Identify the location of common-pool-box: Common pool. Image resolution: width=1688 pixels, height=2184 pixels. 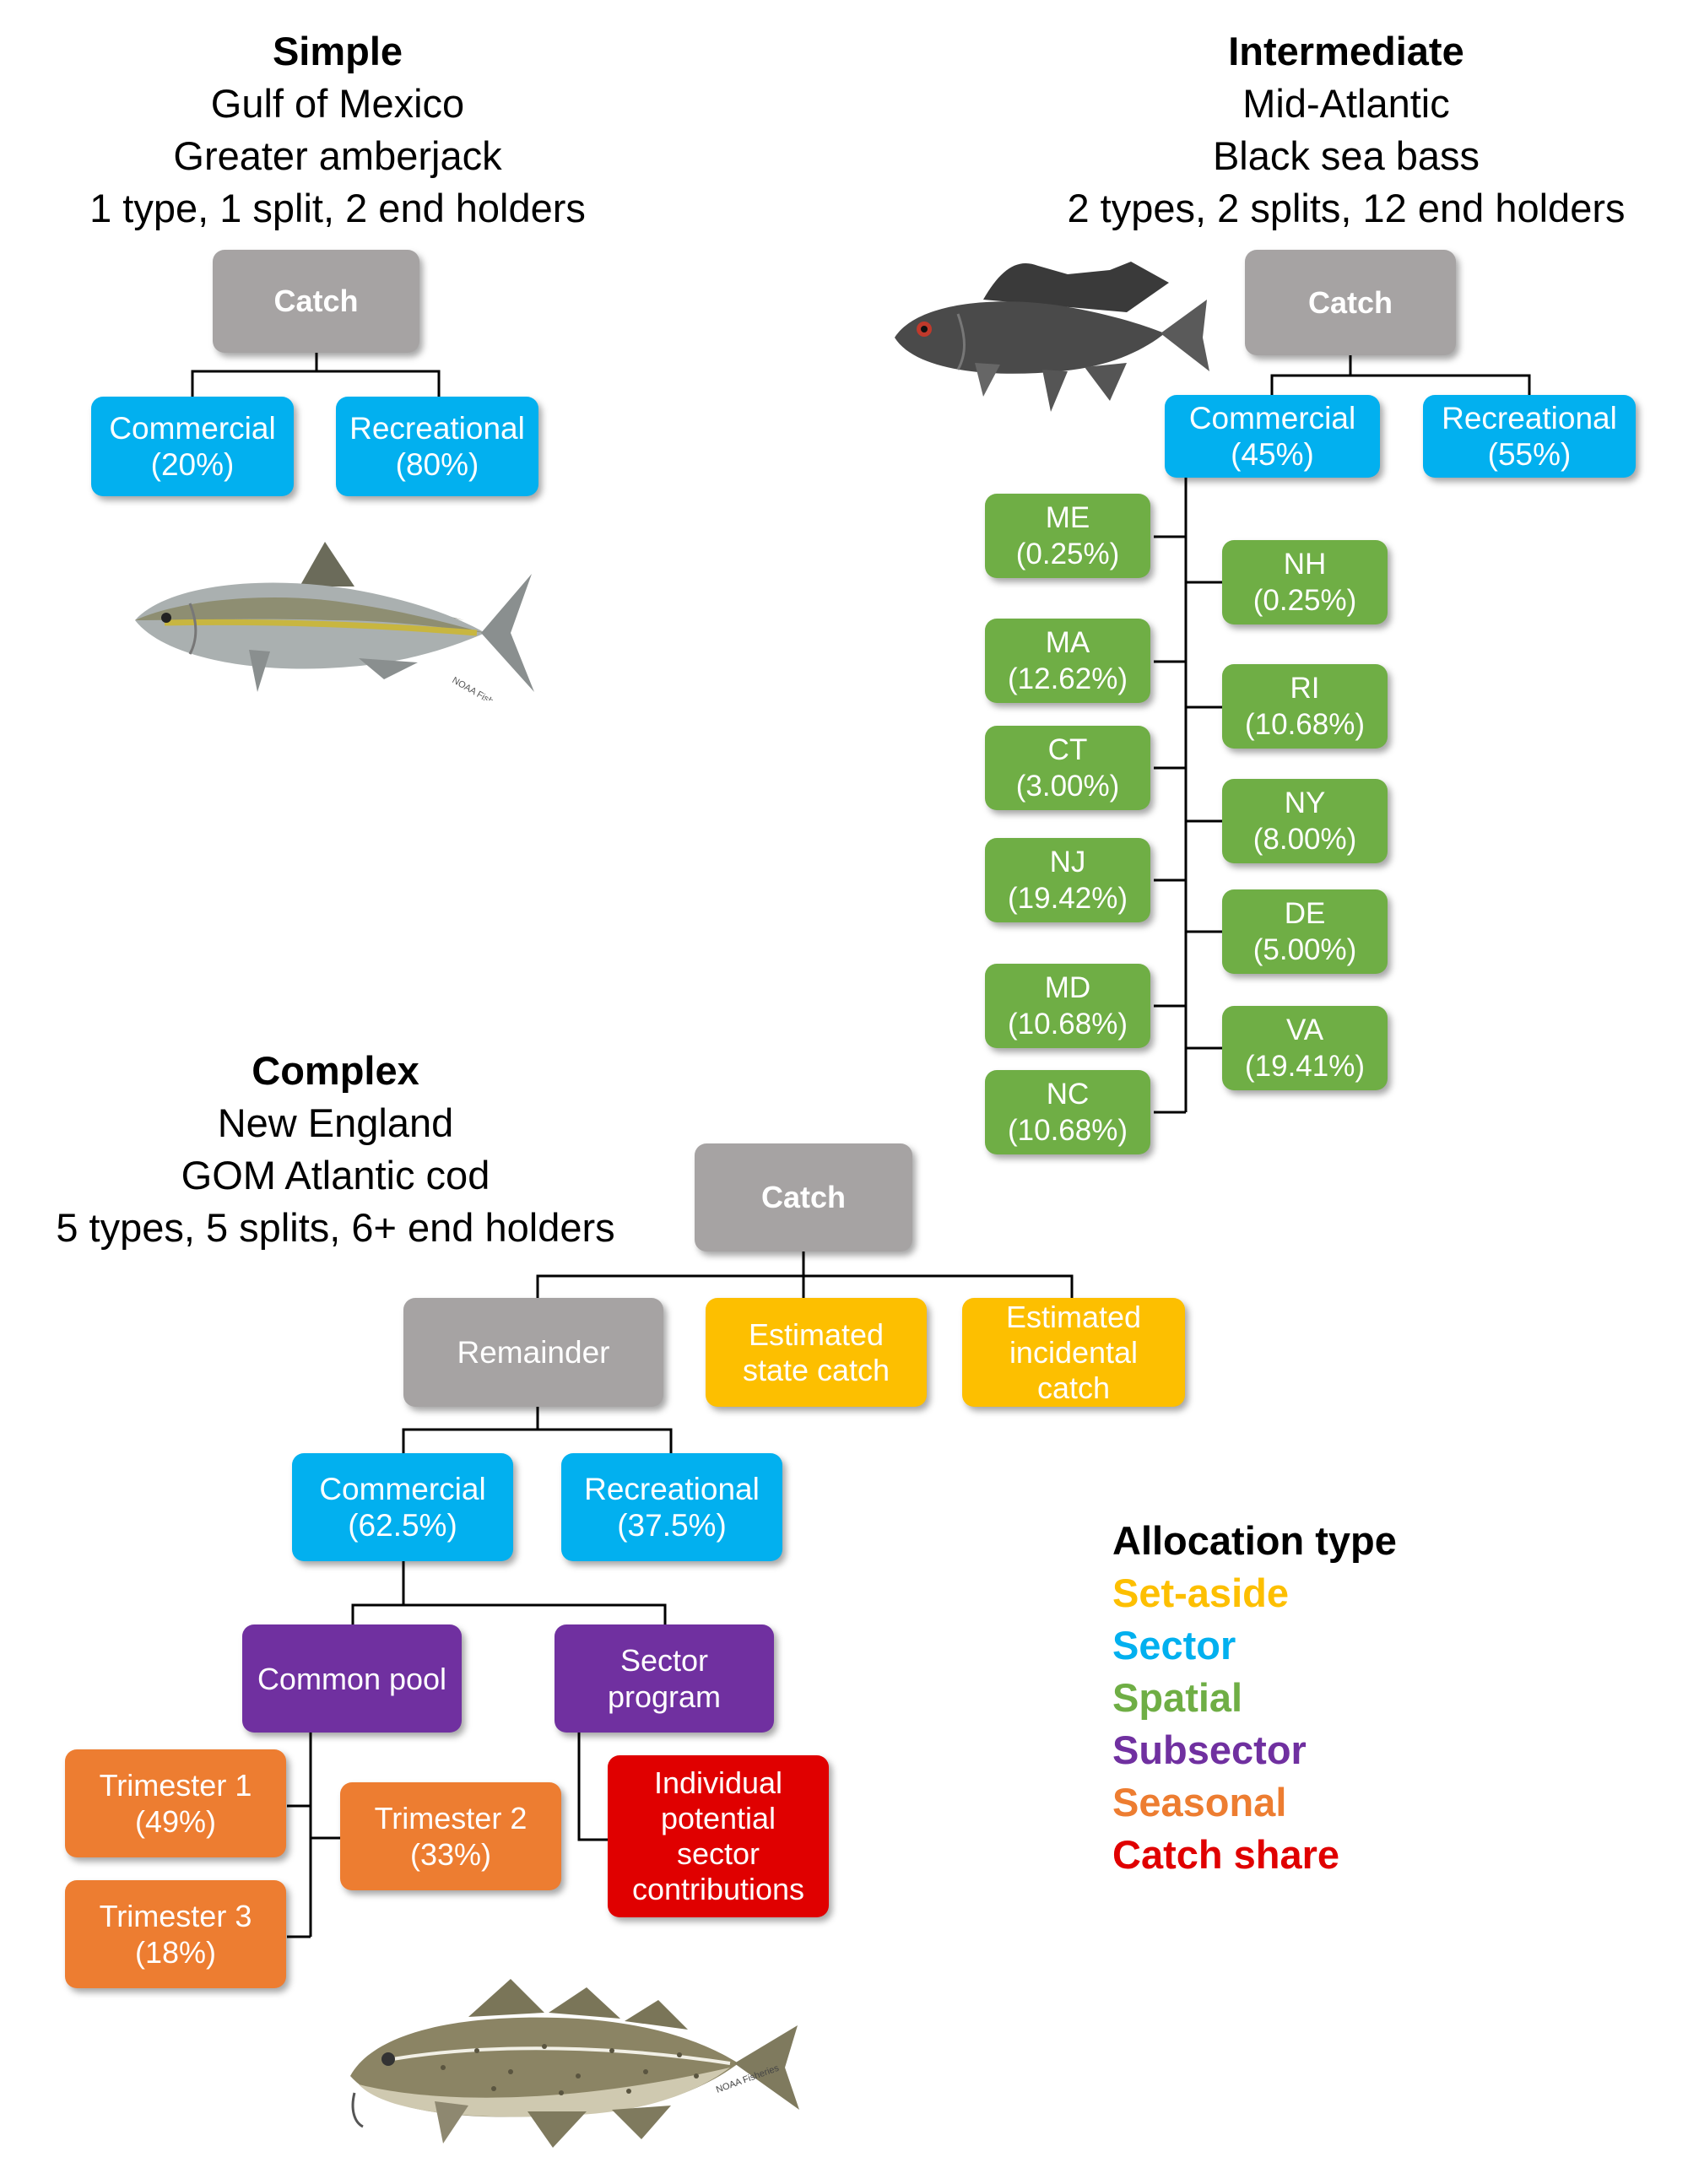
(352, 1678).